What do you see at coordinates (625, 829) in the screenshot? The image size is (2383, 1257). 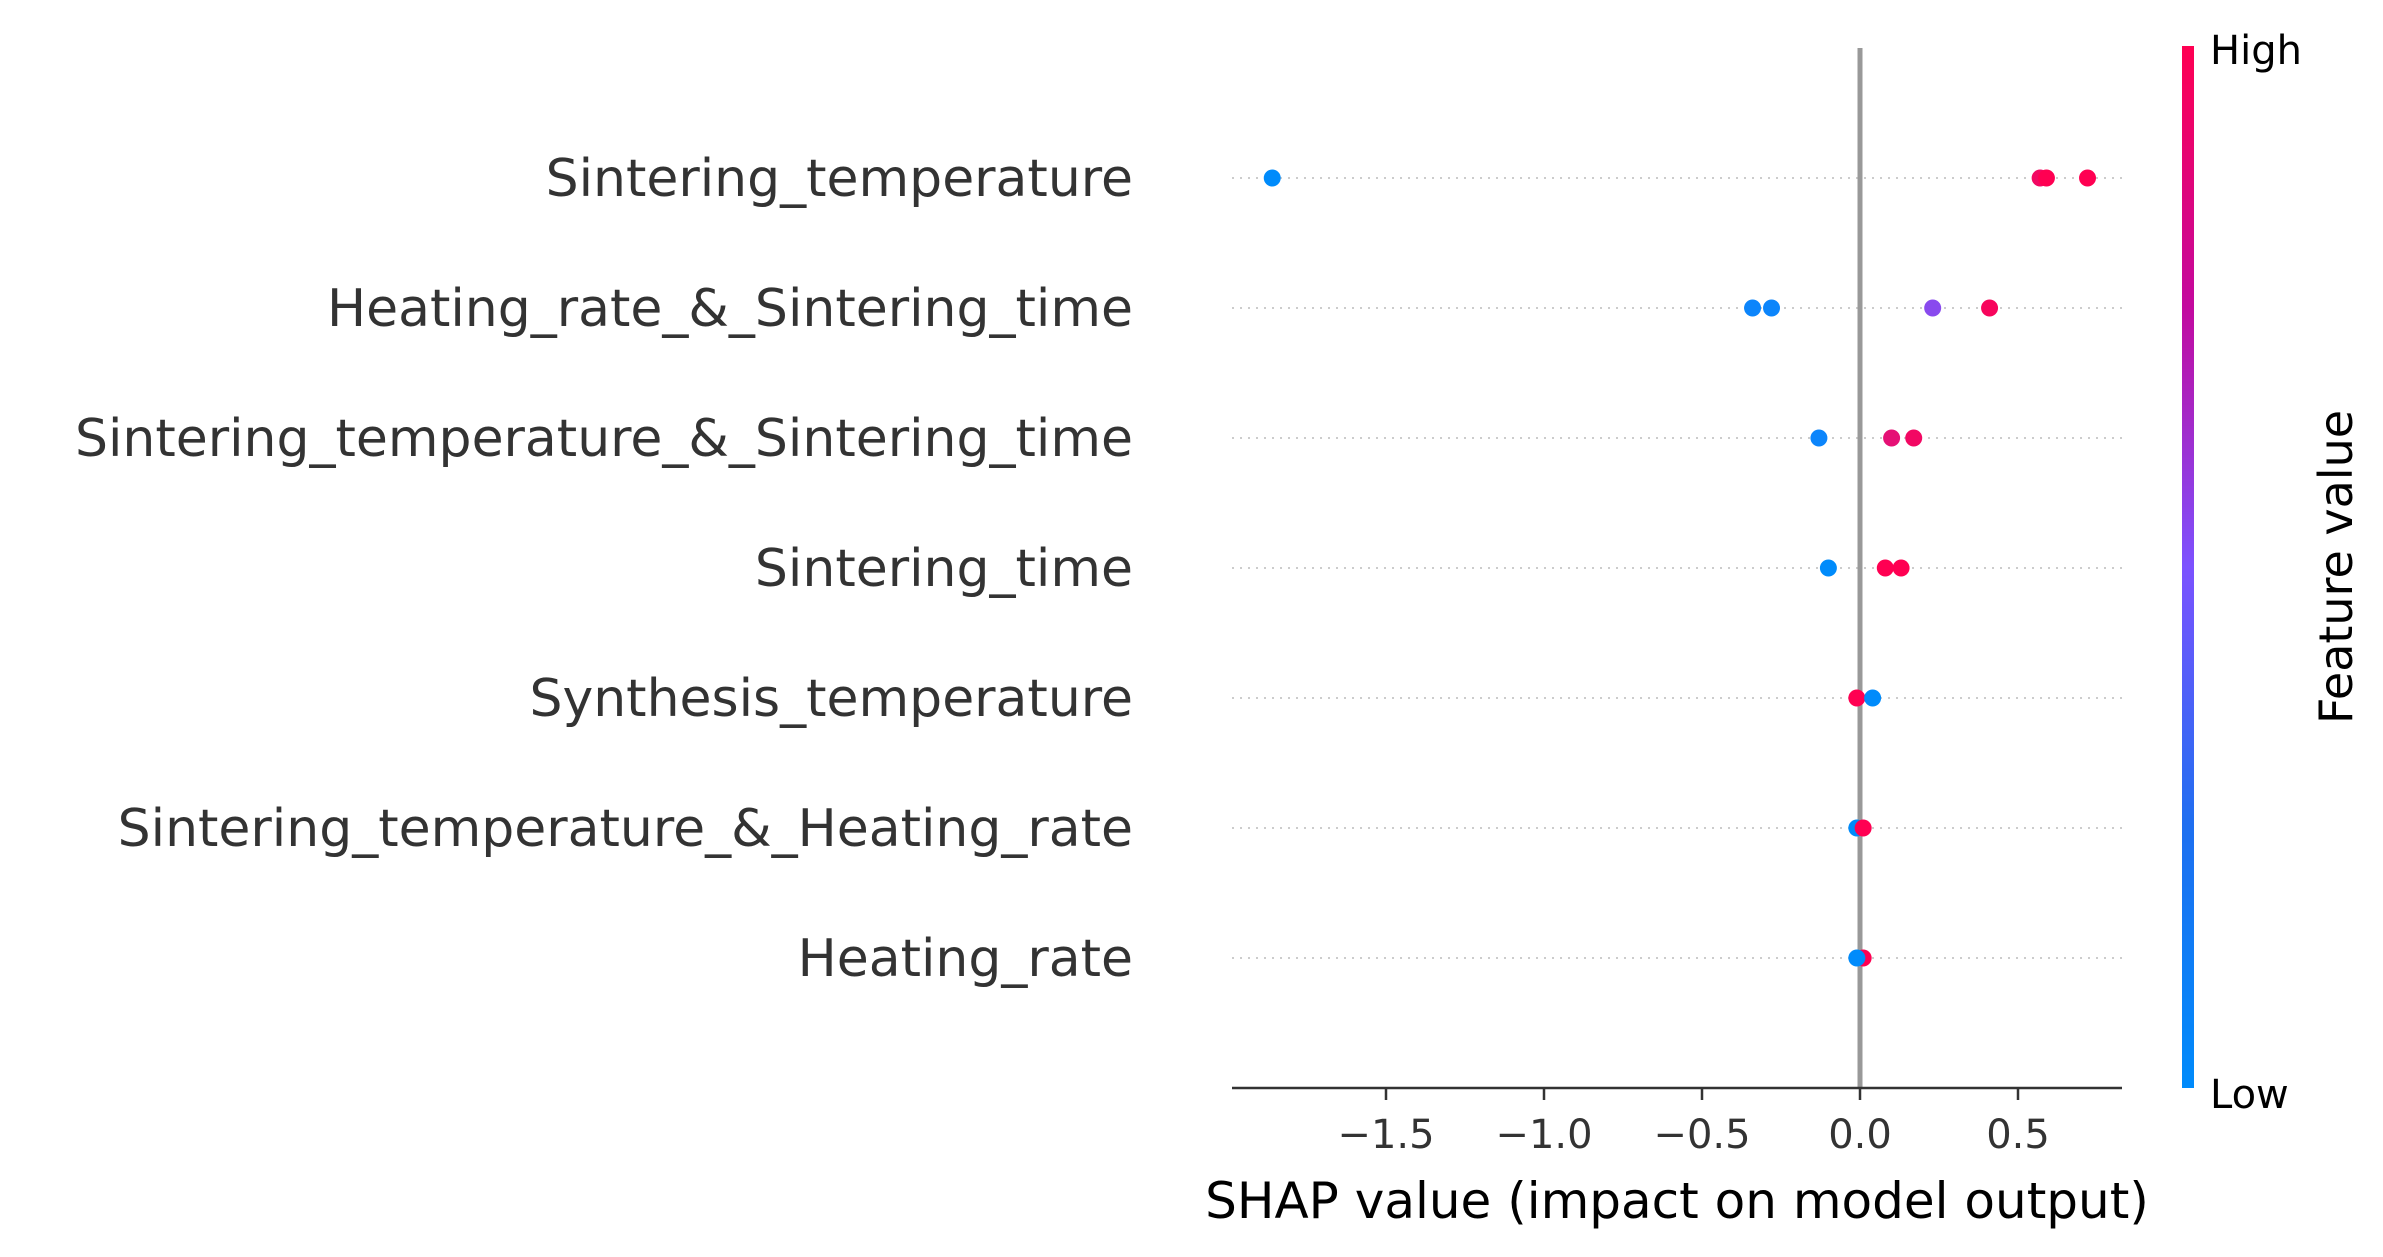 I see `feature-label: Sintering_temperature_&_Heating_rate` at bounding box center [625, 829].